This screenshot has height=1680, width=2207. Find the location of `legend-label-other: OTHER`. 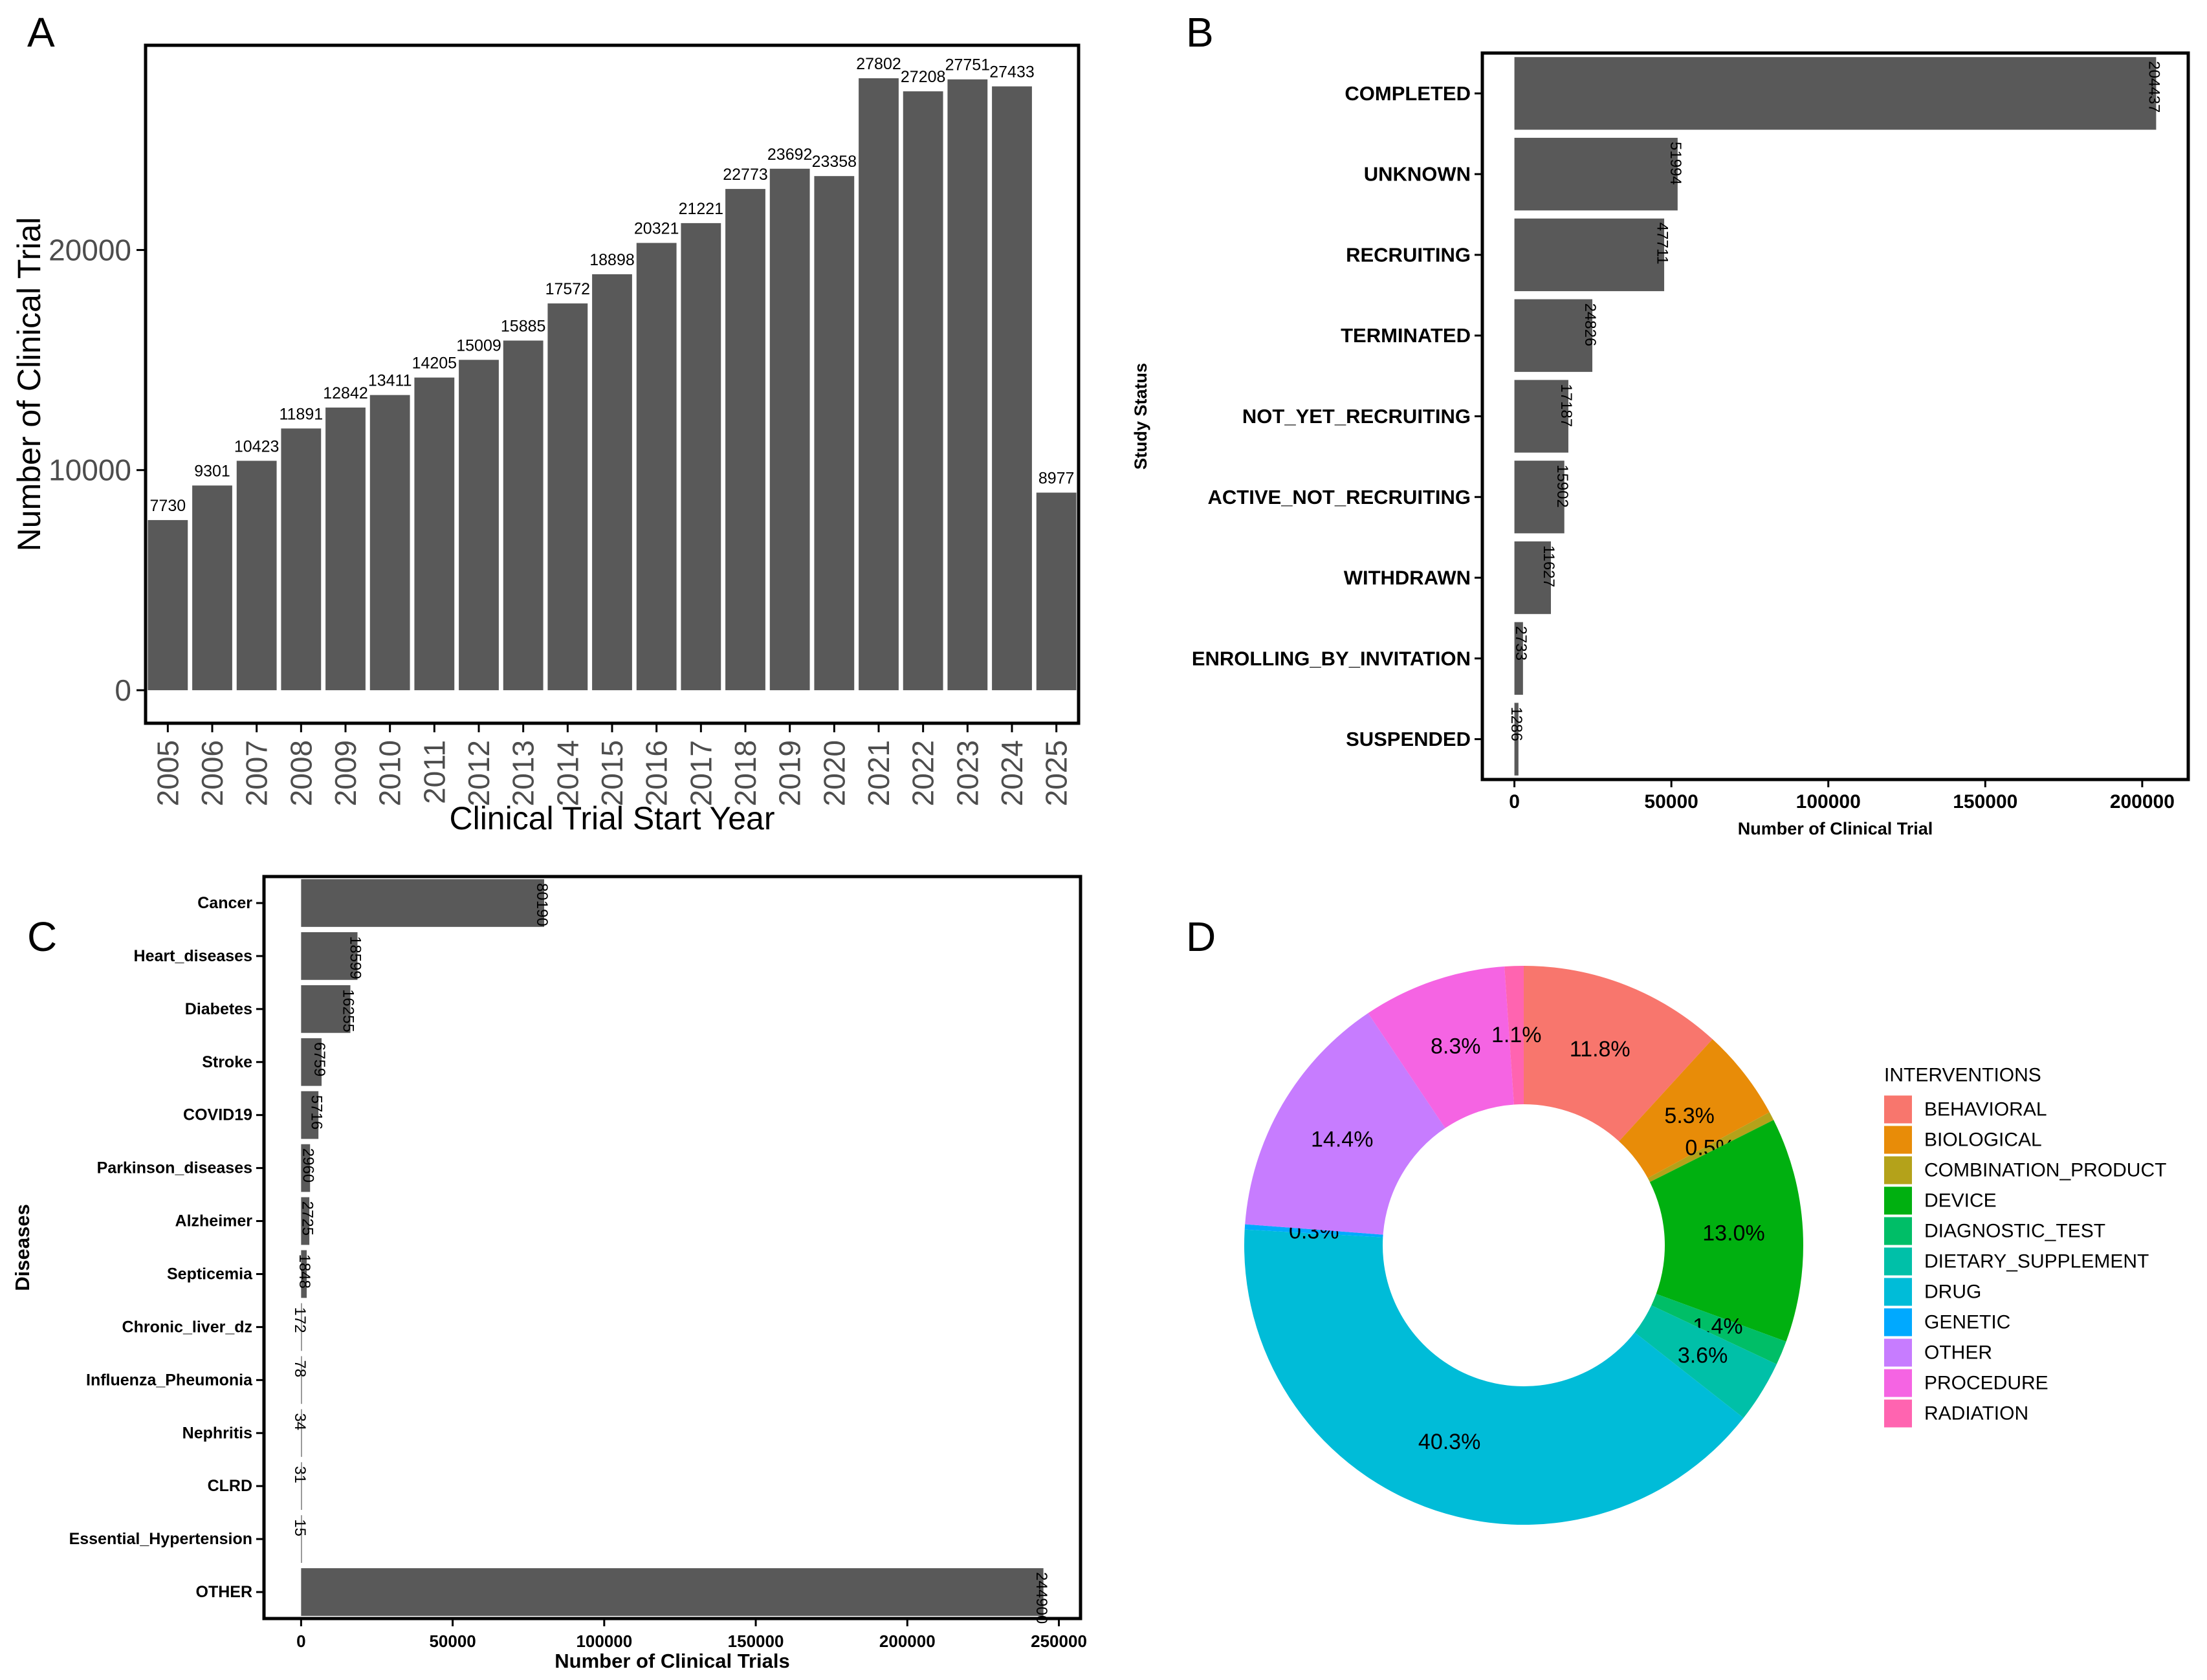

legend-label-other: OTHER is located at coordinates (1958, 1353).